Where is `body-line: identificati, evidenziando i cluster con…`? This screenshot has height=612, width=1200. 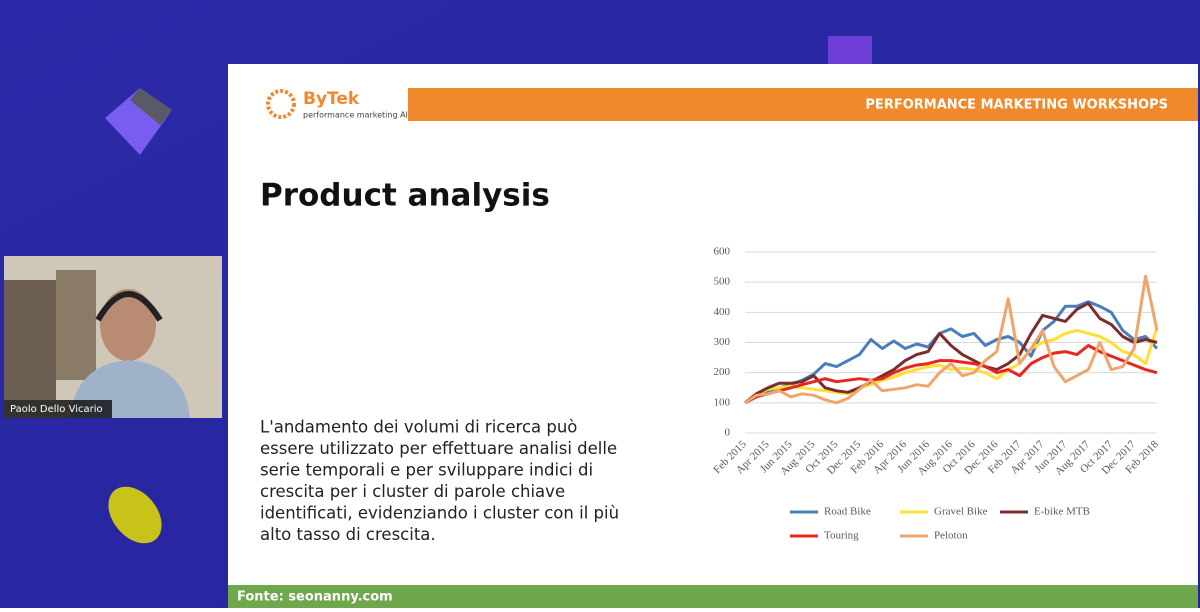
body-line: identificati, evidenziando i cluster con… is located at coordinates (439, 513).